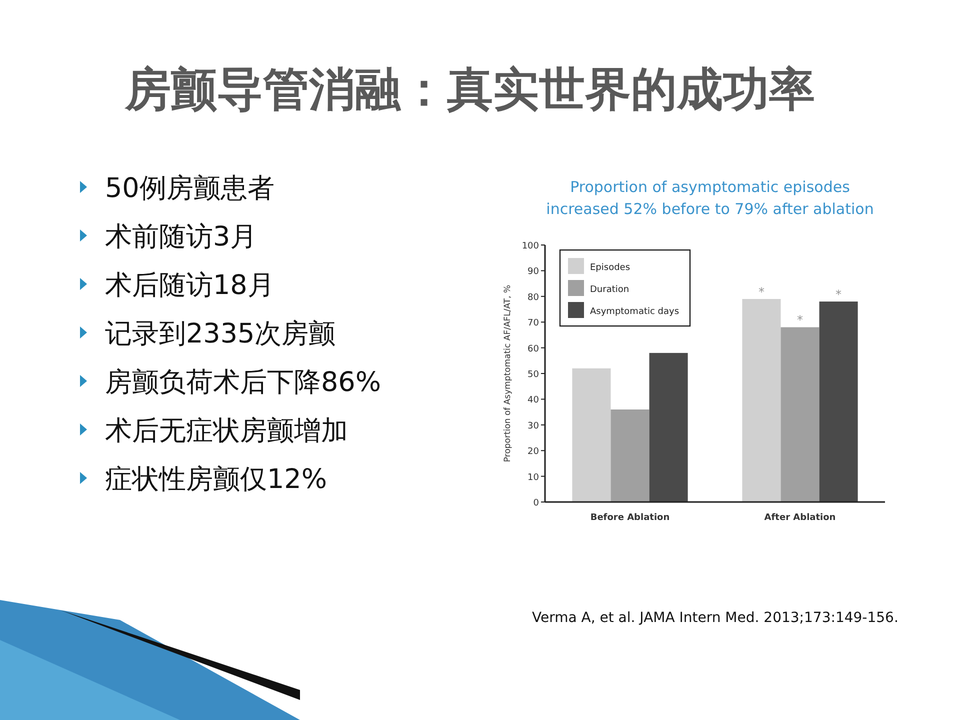 This screenshot has height=720, width=960. I want to click on text: 症状性房颤仅12%, so click(216, 479).